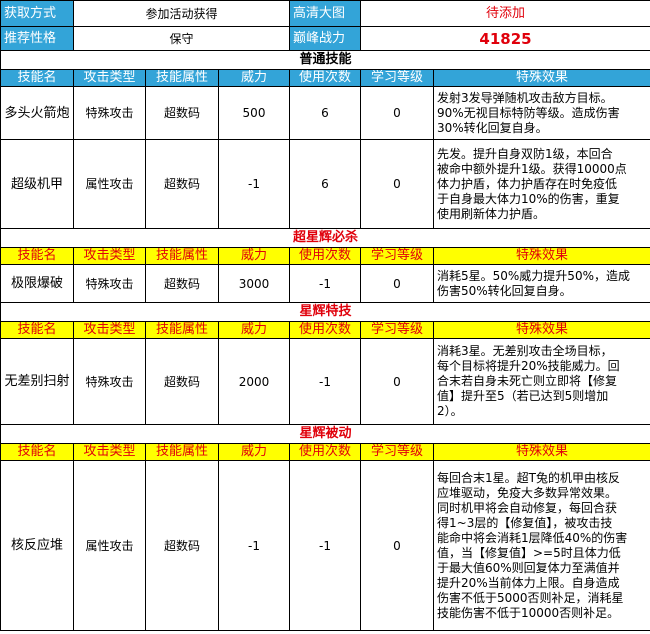 Image resolution: width=650 pixels, height=634 pixels. Describe the element at coordinates (181, 38) in the screenshot. I see `nature-value: 保守` at that location.